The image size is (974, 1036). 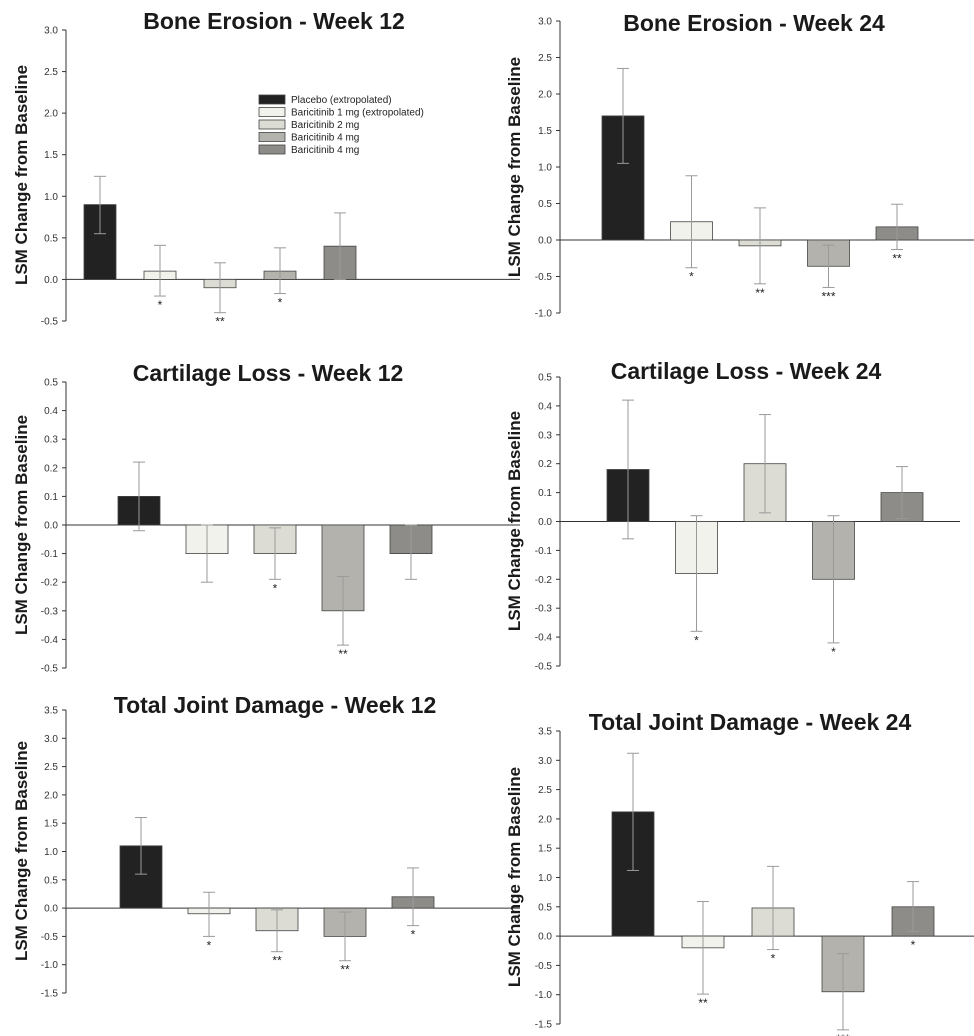 I want to click on y-tick-label: 3.5, so click(x=51, y=711).